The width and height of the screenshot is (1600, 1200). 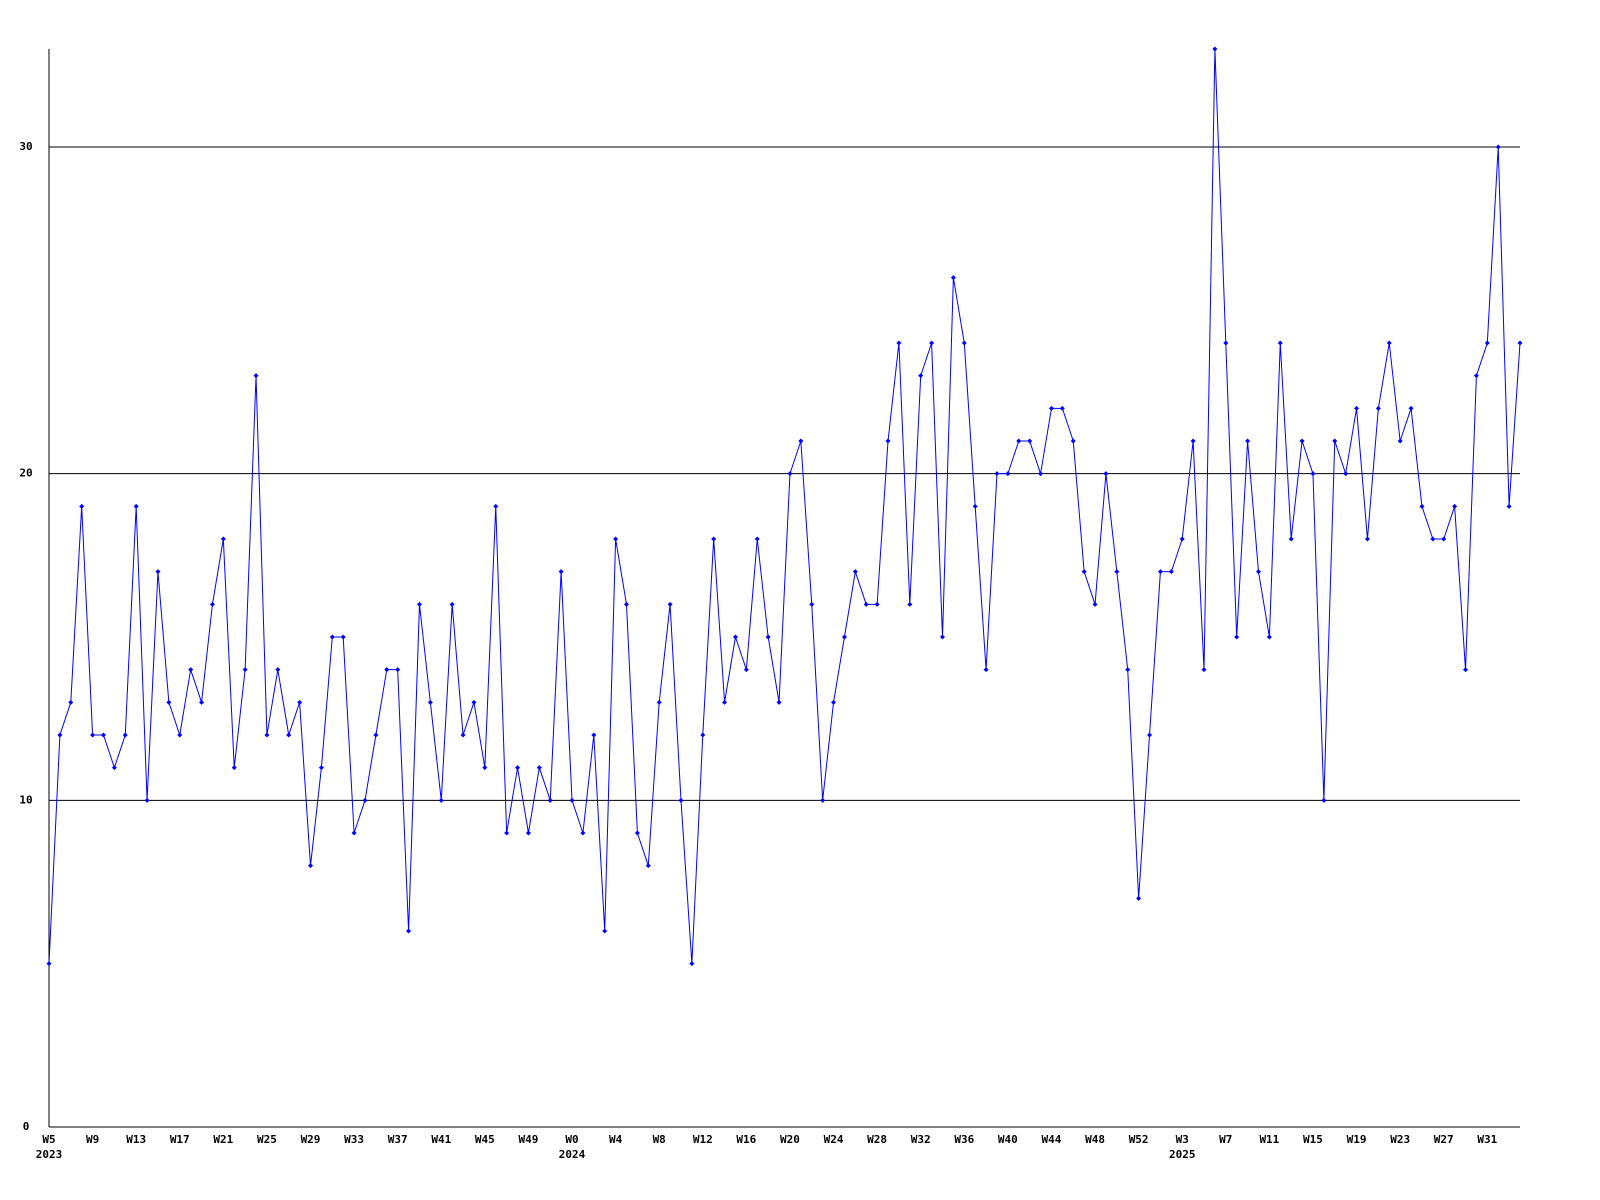 I want to click on x-tick-label: W40, so click(x=1007, y=1139).